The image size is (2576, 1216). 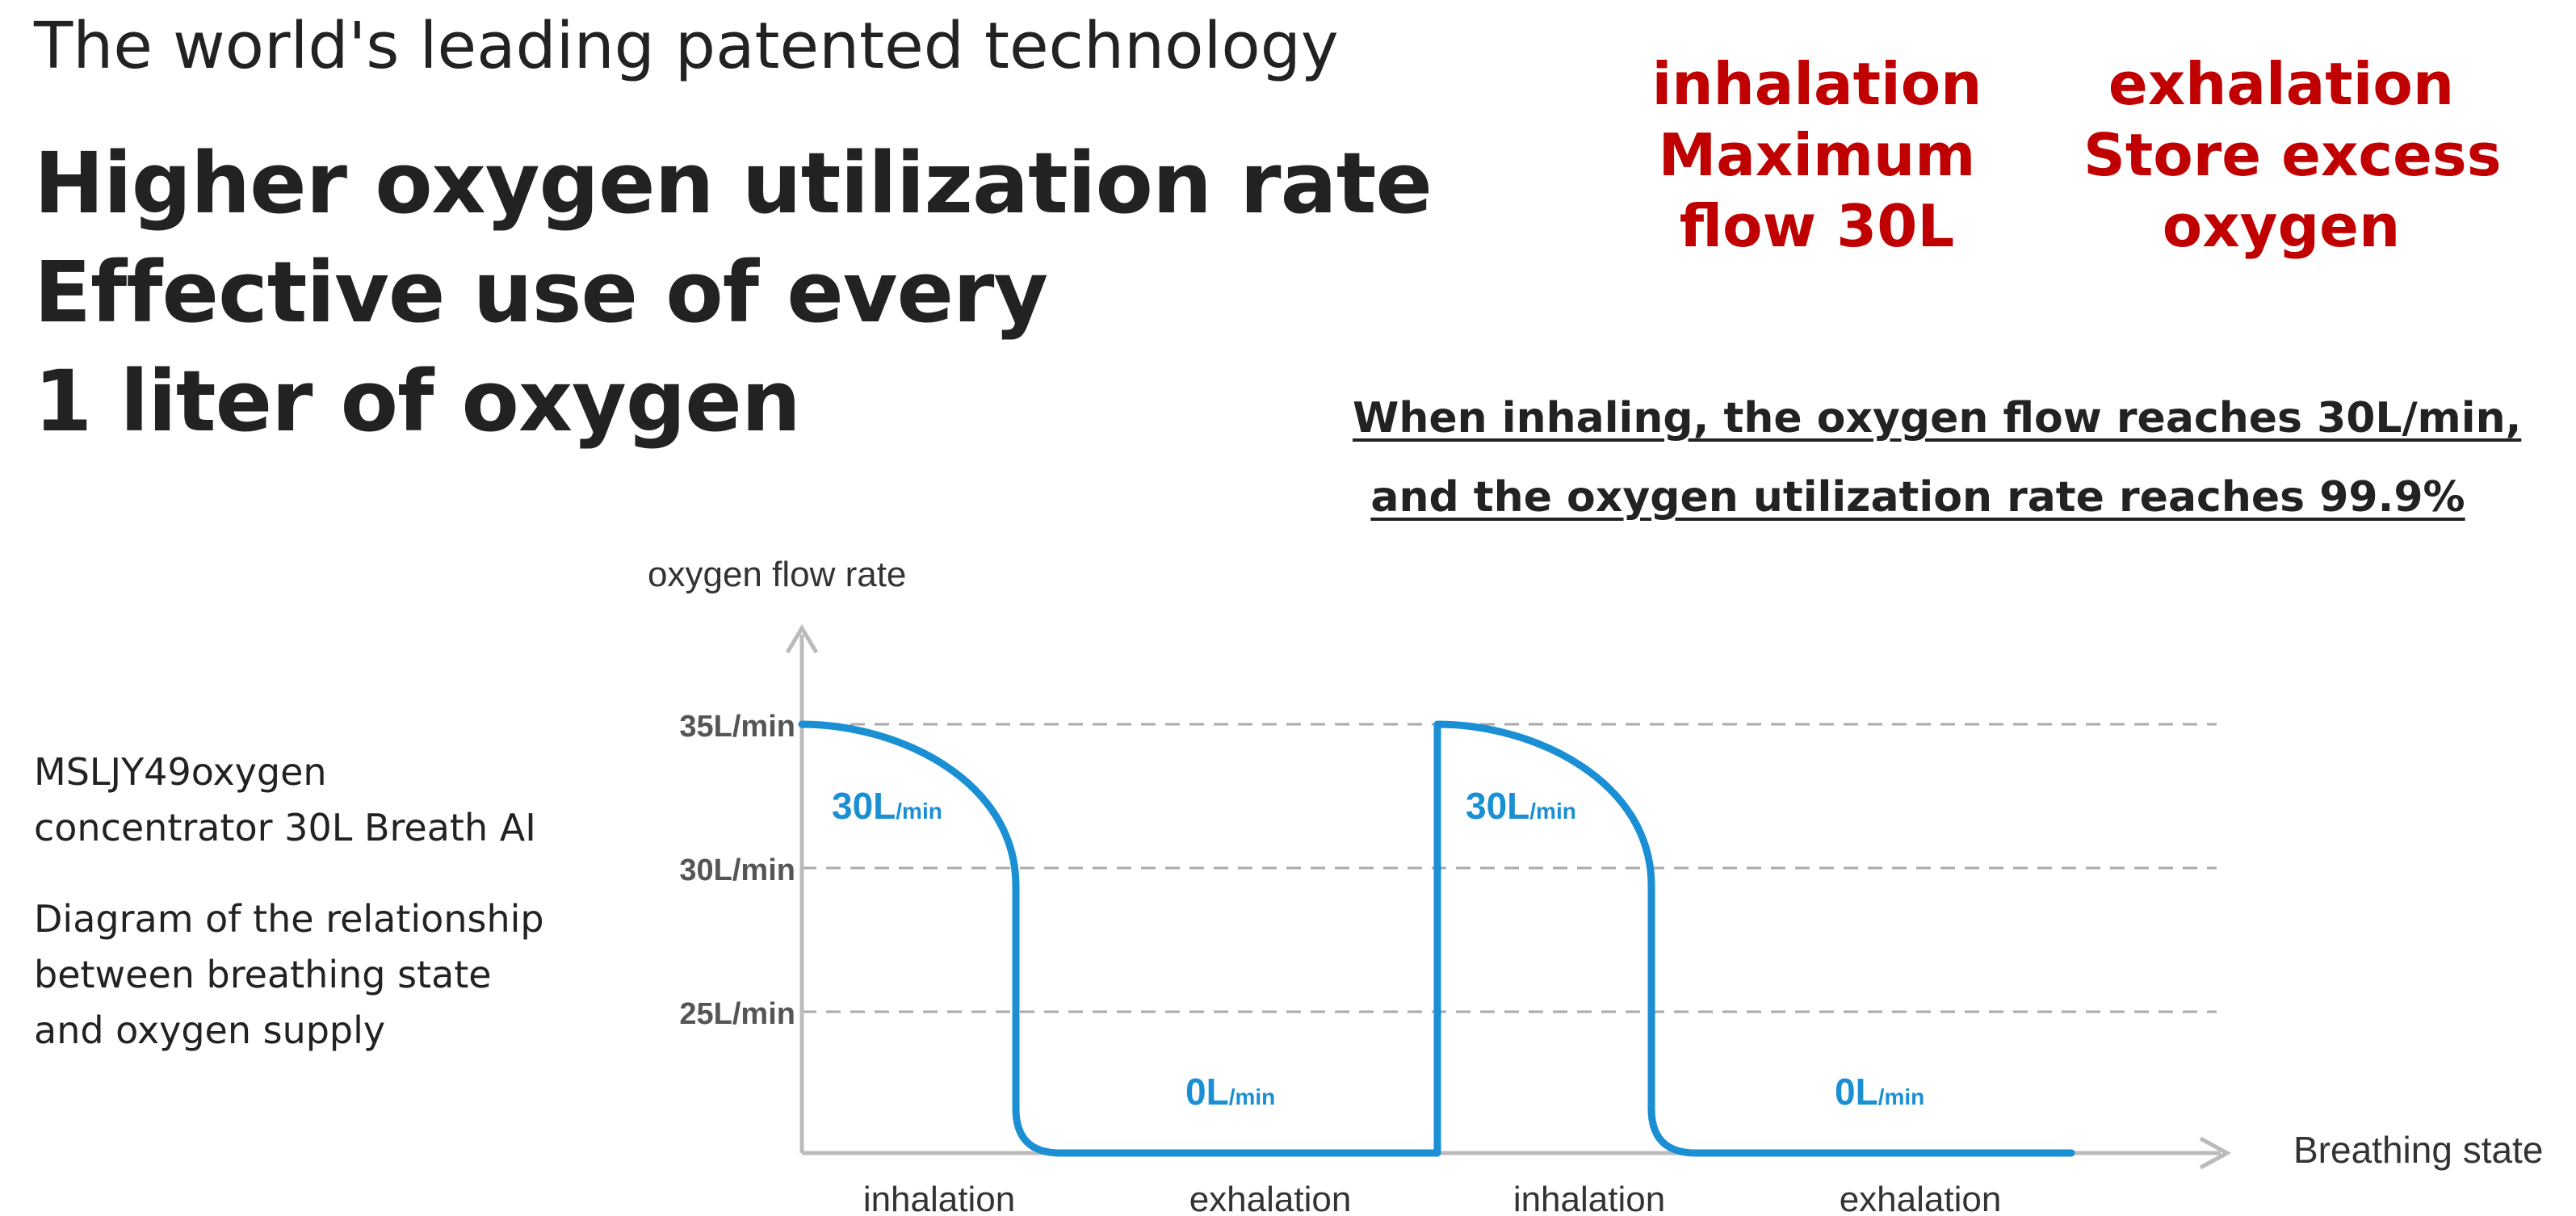 I want to click on caption-line: Diagram of the relationship, so click(x=289, y=919).